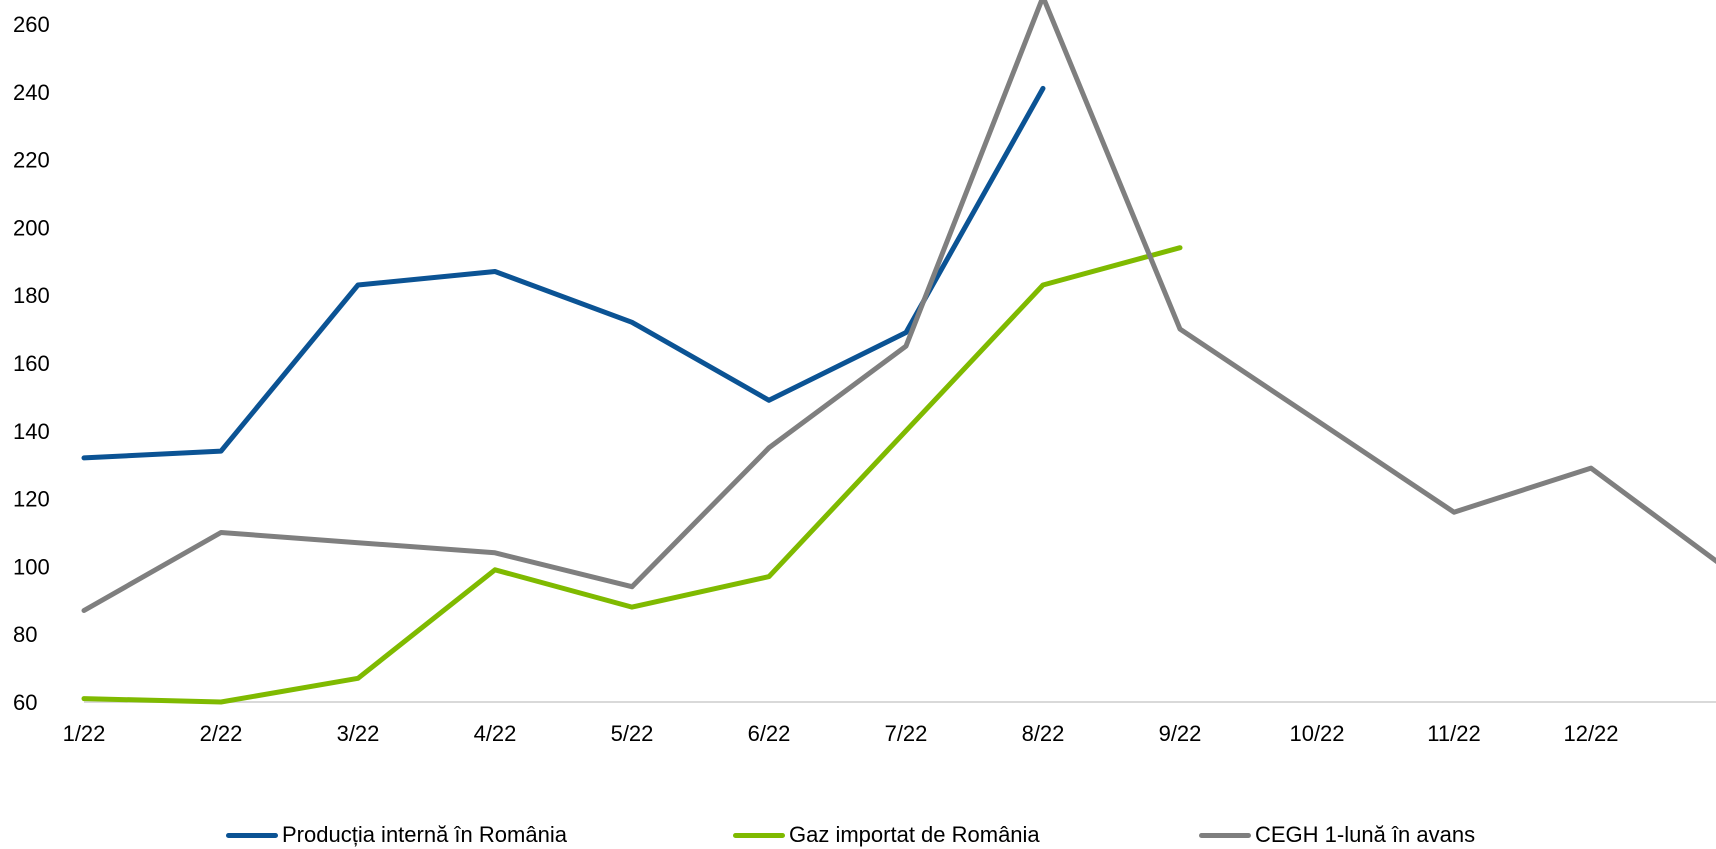  I want to click on y-tick-label: 220, so click(31, 160).